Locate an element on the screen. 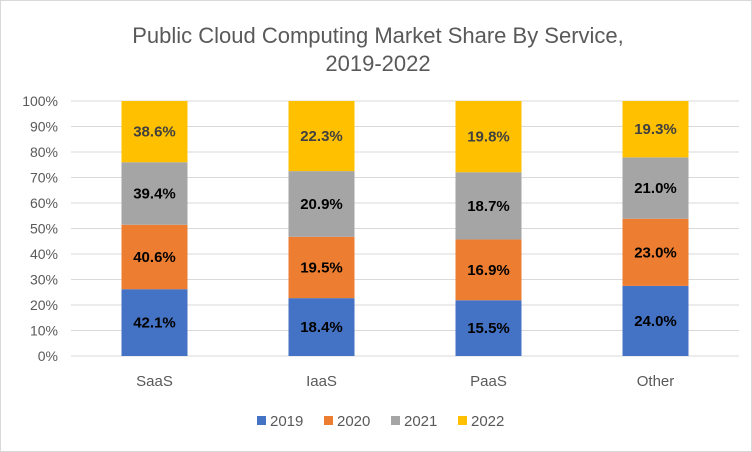  y-tick-label: 10% is located at coordinates (44, 331).